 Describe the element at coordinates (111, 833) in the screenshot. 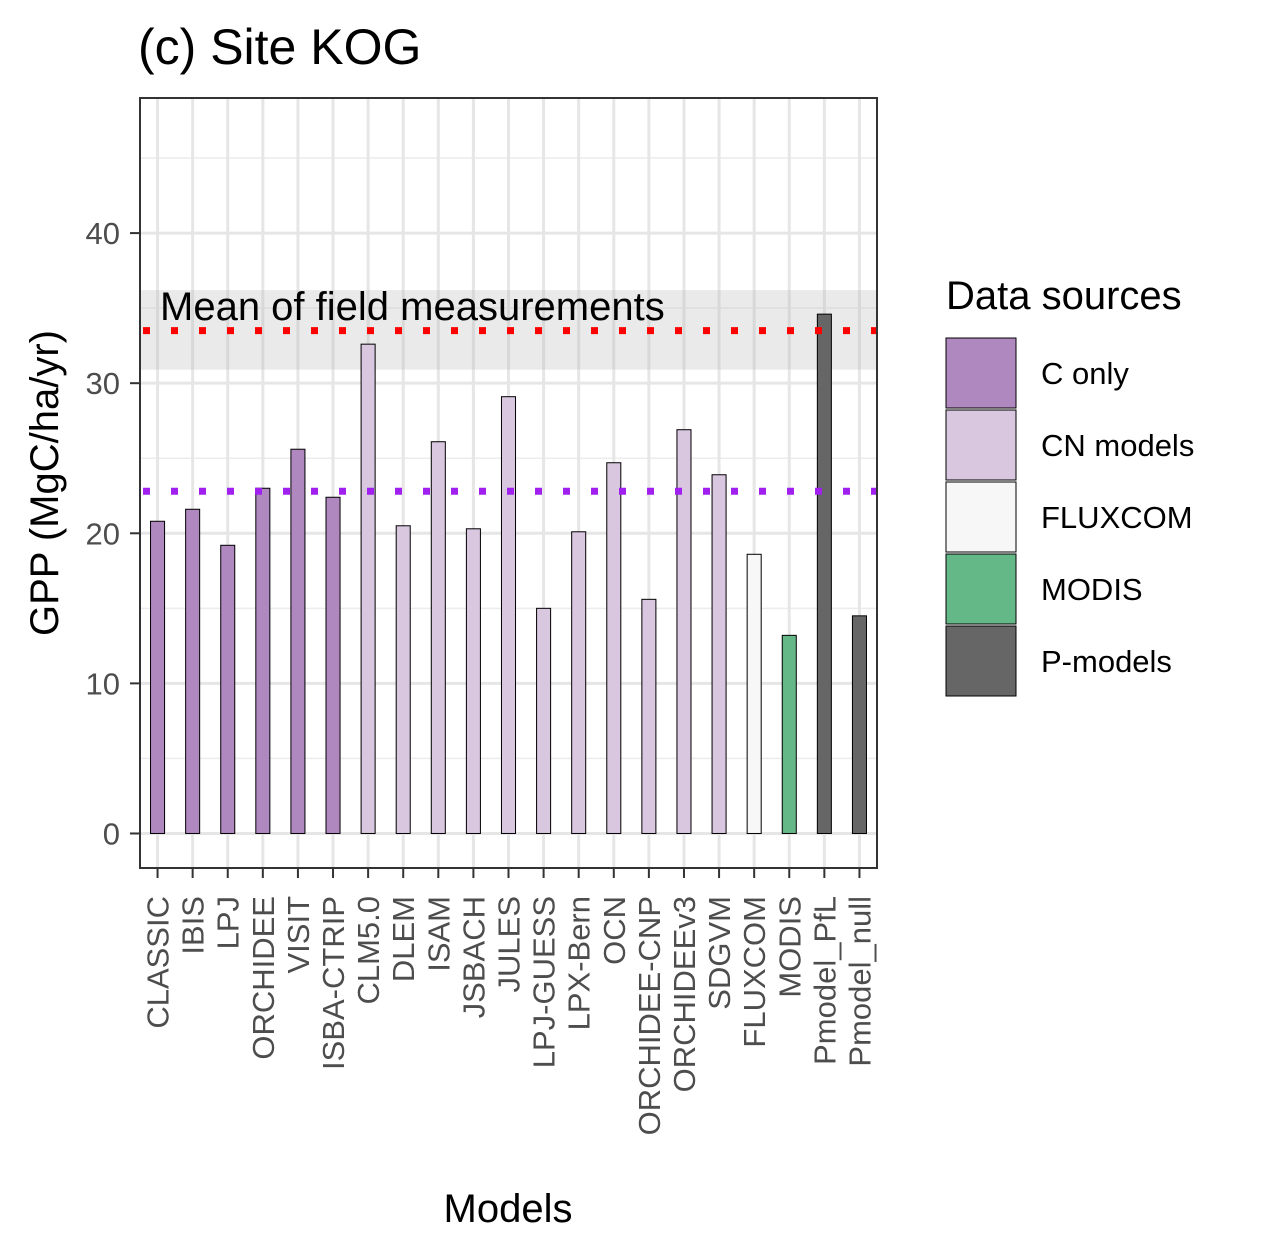

I see `y-tick-label: 0` at that location.